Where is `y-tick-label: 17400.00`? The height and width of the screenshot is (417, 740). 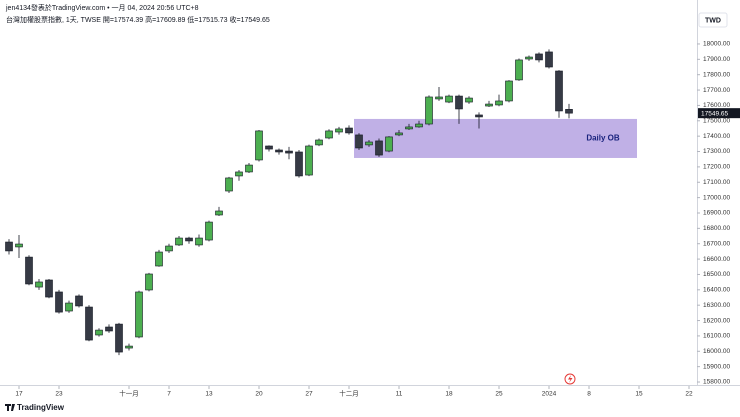 y-tick-label: 17400.00 is located at coordinates (716, 136).